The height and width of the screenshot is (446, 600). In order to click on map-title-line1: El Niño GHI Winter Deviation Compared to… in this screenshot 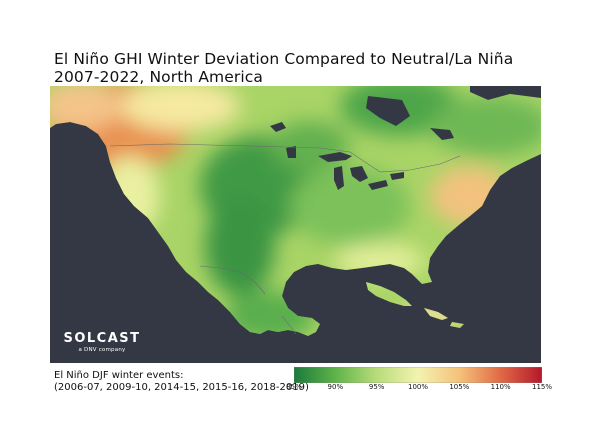, I will do `click(284, 59)`.